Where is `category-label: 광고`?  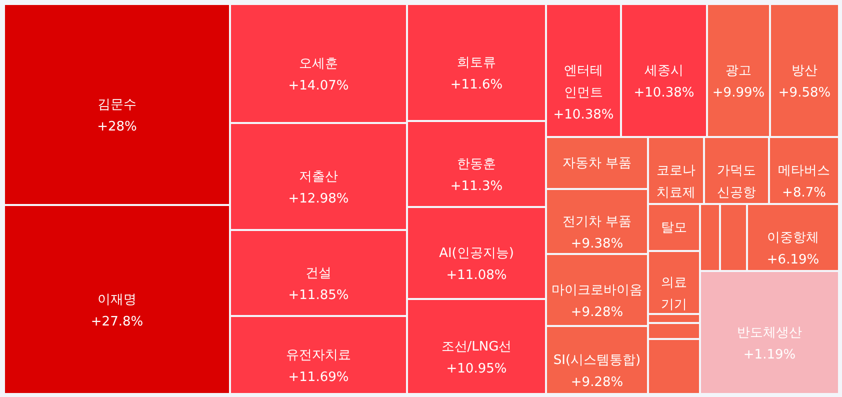
category-label: 광고 is located at coordinates (739, 71).